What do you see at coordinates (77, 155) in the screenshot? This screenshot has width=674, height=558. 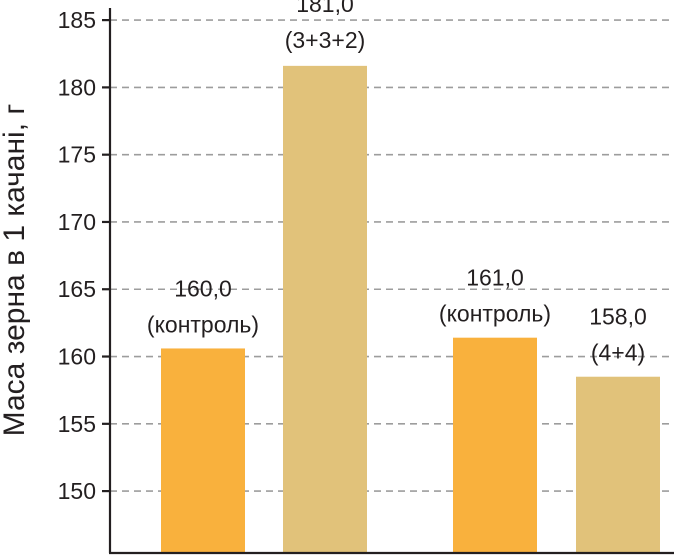 I see `y-tick-label: 175` at bounding box center [77, 155].